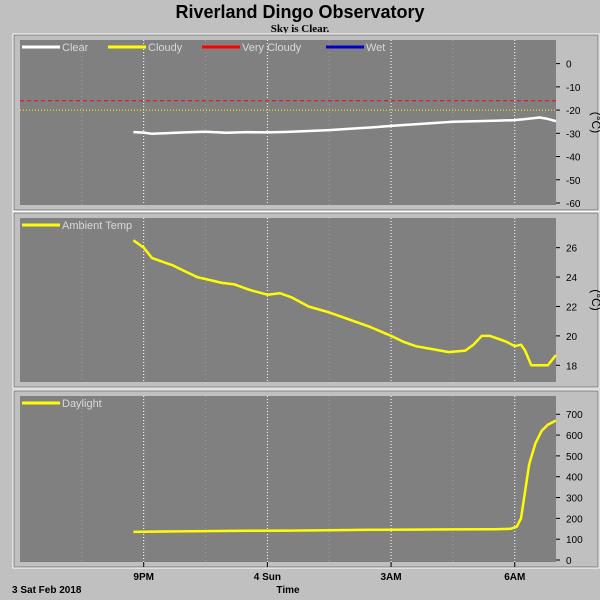  Describe the element at coordinates (75, 48) in the screenshot. I see `legend-label: Clear` at that location.